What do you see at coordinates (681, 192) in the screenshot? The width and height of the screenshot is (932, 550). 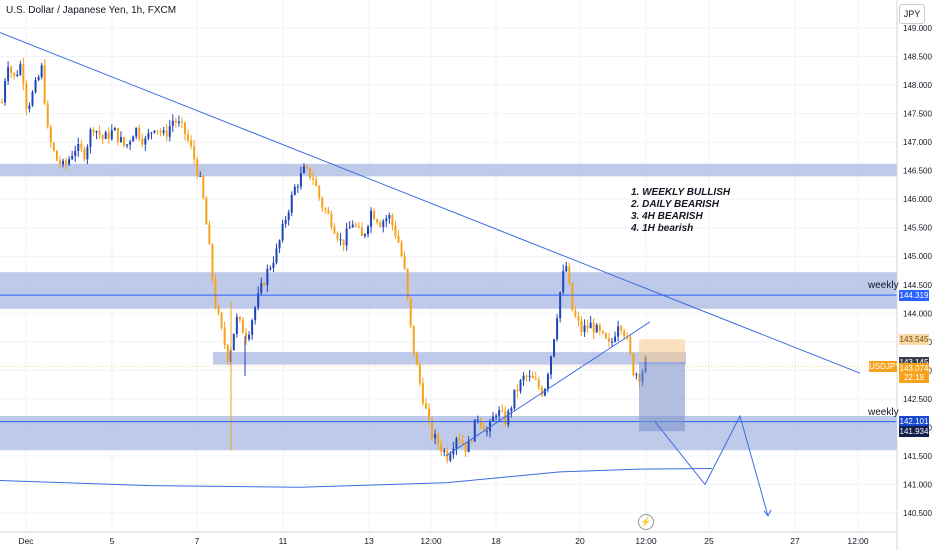 I see `analysis-note: 1. WEEKLY BULLISH` at bounding box center [681, 192].